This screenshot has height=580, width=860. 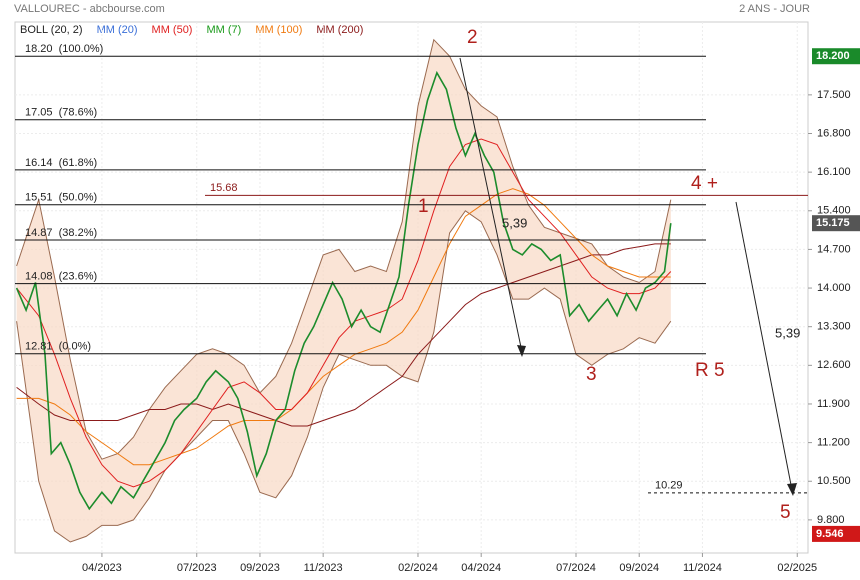 What do you see at coordinates (61, 113) in the screenshot?
I see `fib-label: 17.05 (78.6%)` at bounding box center [61, 113].